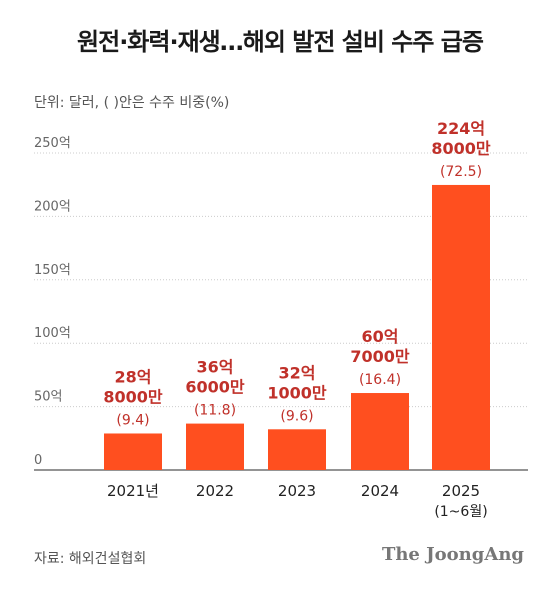 The image size is (560, 590). Describe the element at coordinates (280, 42) in the screenshot. I see `chart-title: 원전·화력·재생…해외 발전 설비 수주 급증` at that location.